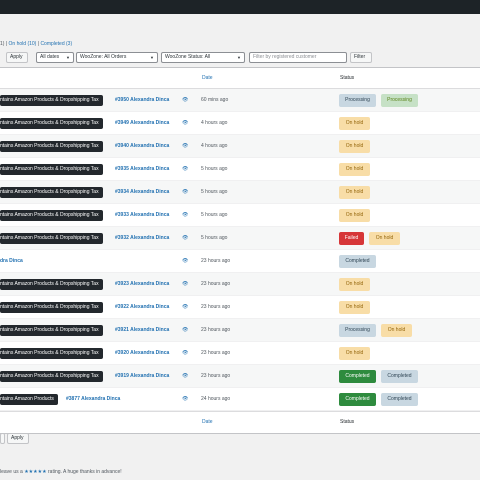 Image resolution: width=480 pixels, height=480 pixels. Describe the element at coordinates (142, 215) in the screenshot. I see `order-link: #3933 Alexandra Dinca` at that location.